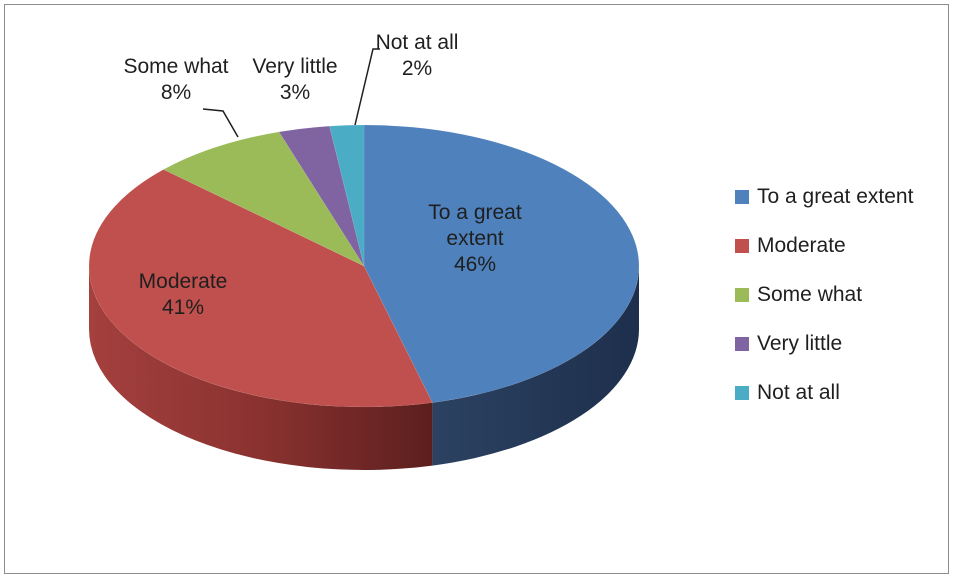  Describe the element at coordinates (475, 212) in the screenshot. I see `data-label-name-to-a-great-extent: To a great` at that location.